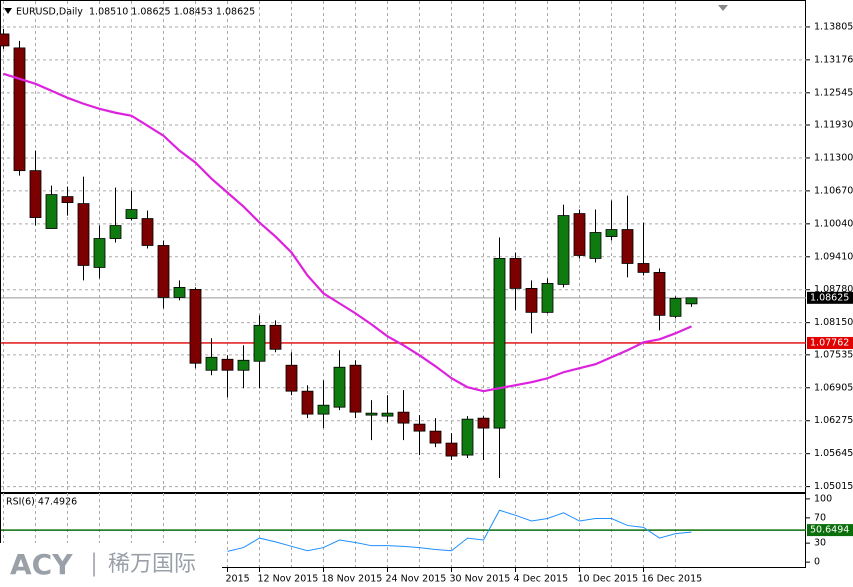  Describe the element at coordinates (820, 517) in the screenshot. I see `y-tick-label: 70` at that location.